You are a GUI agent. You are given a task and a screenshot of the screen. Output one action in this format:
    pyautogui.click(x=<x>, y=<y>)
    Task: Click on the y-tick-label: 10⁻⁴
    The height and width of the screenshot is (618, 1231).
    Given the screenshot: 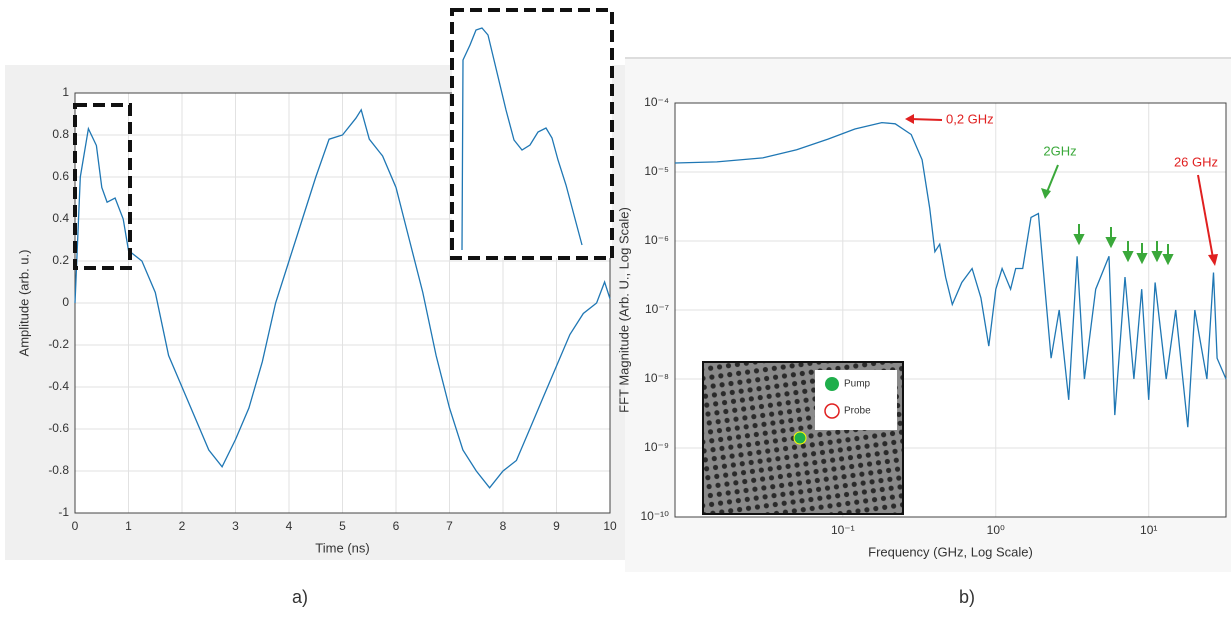 What is the action you would take?
    pyautogui.click(x=656, y=102)
    